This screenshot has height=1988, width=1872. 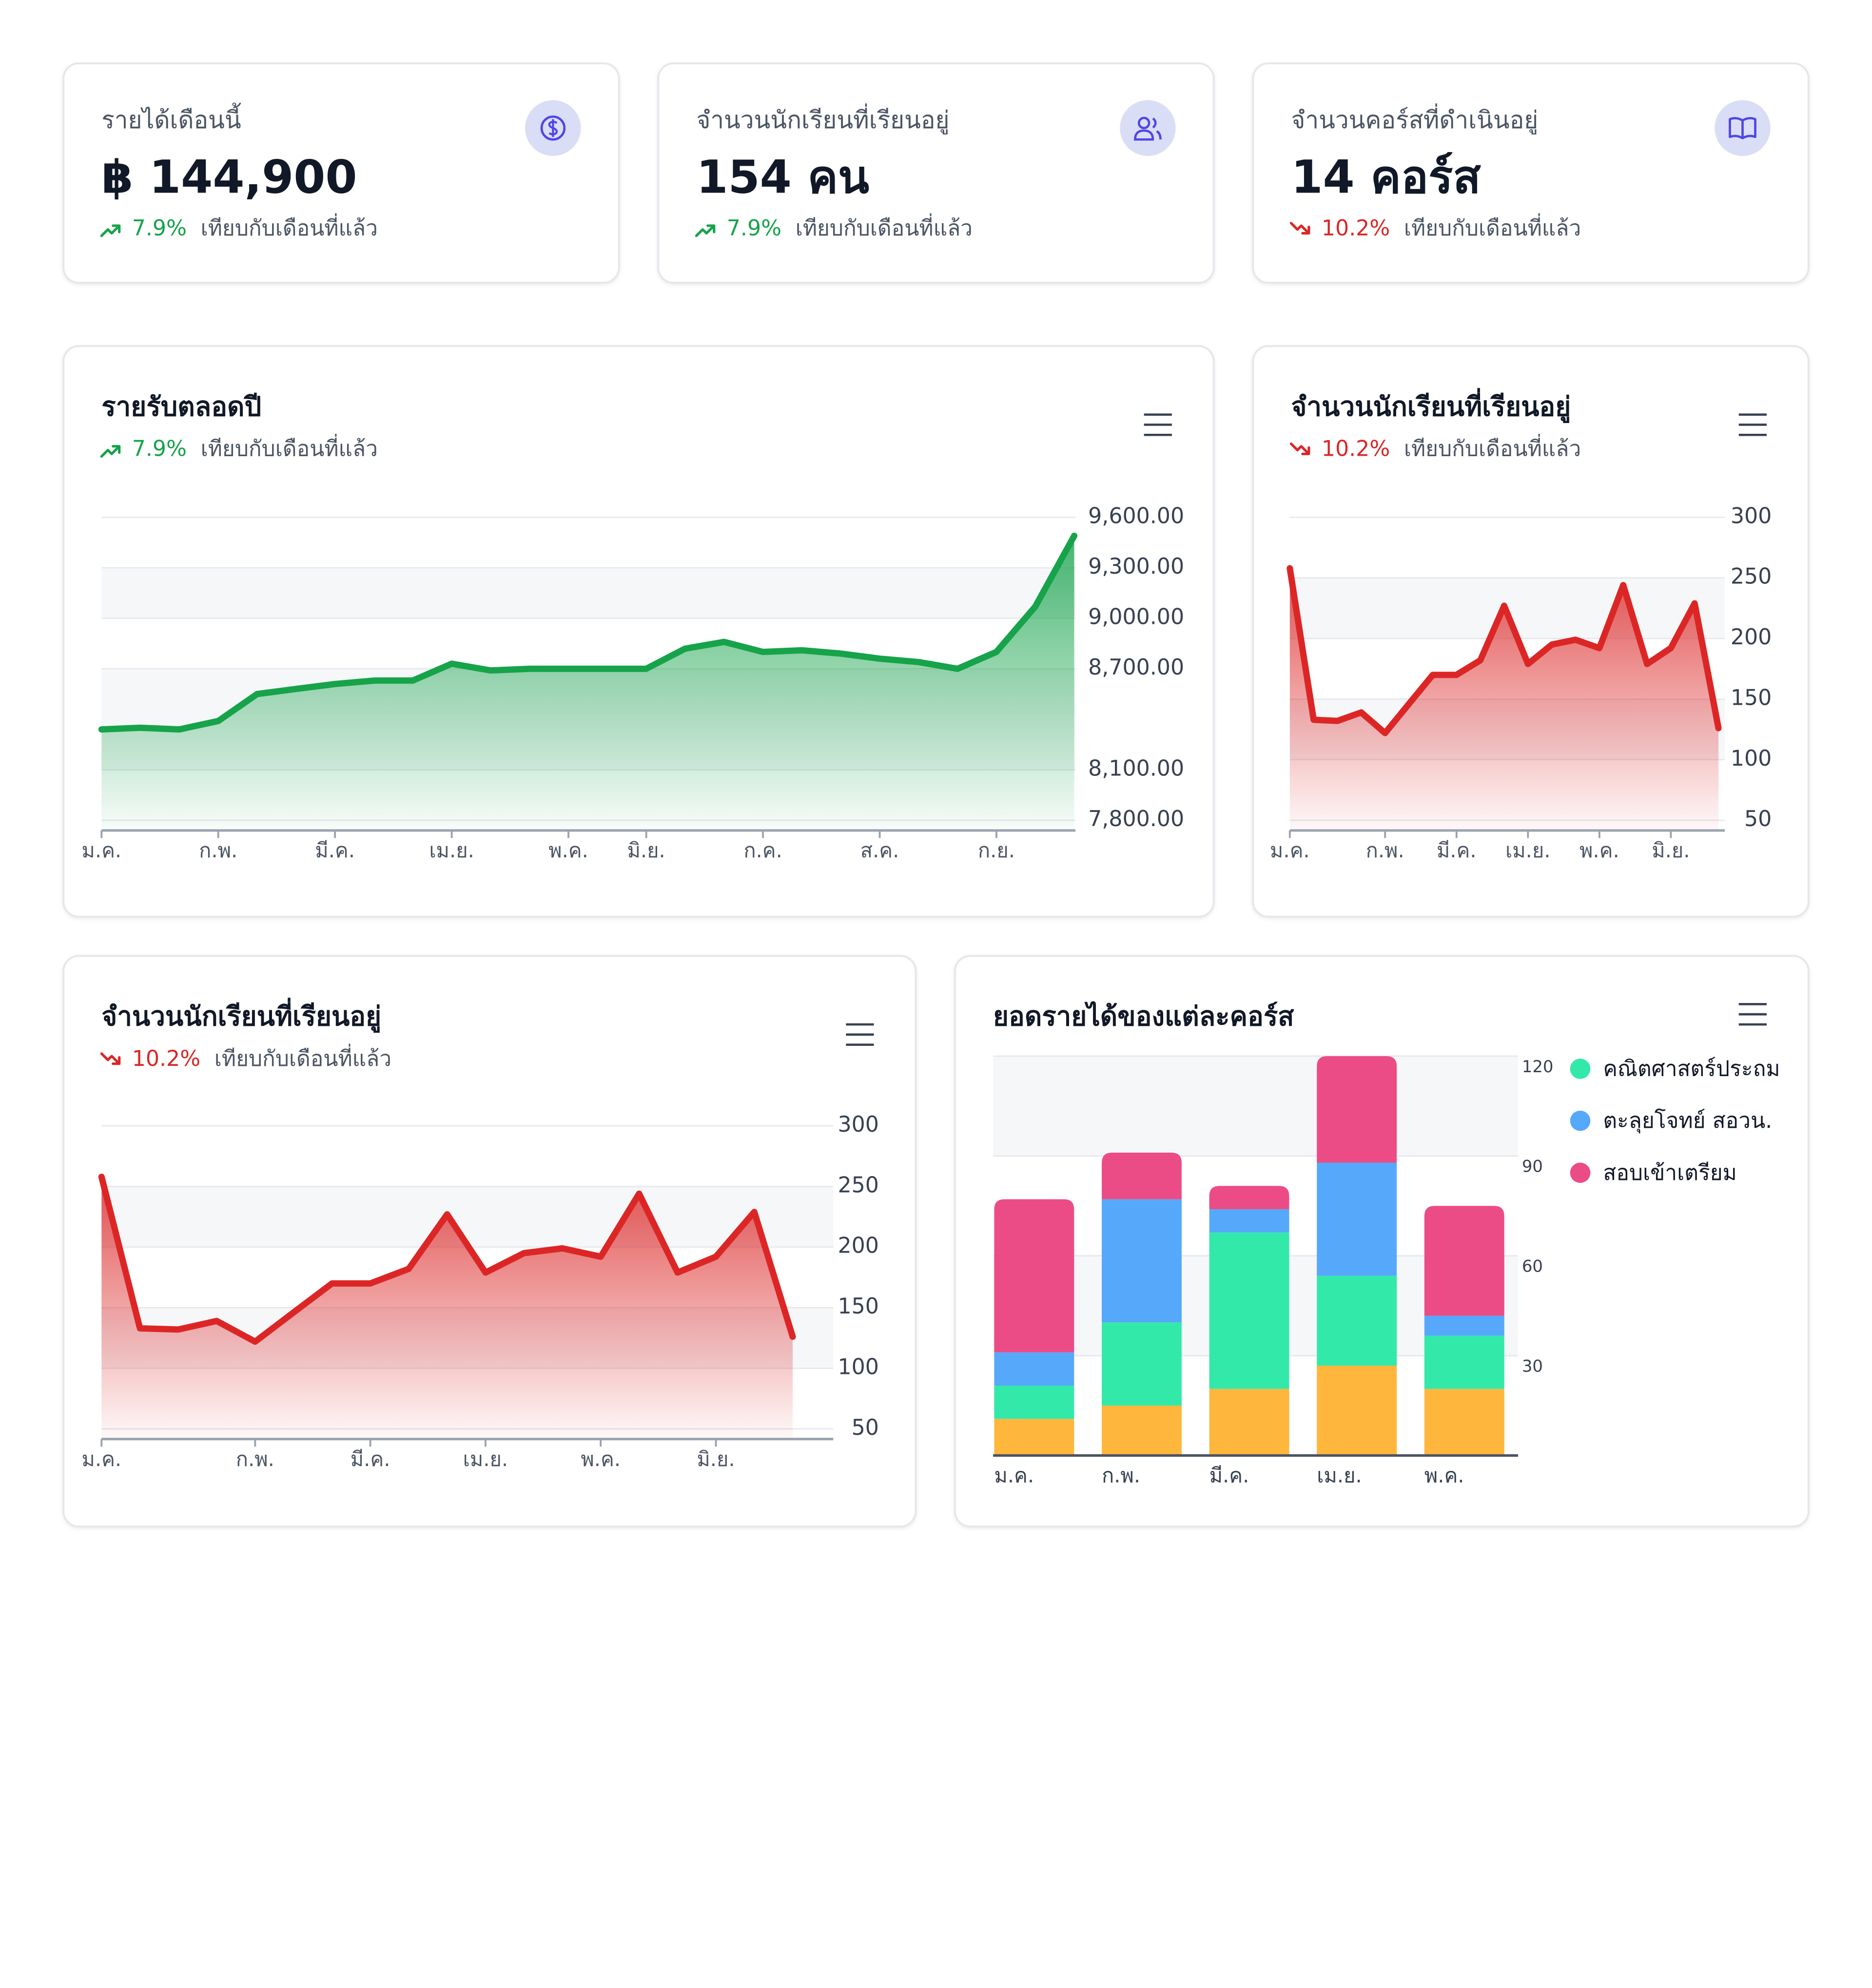 What do you see at coordinates (865, 1427) in the screenshot?
I see `y-tick-label: 50` at bounding box center [865, 1427].